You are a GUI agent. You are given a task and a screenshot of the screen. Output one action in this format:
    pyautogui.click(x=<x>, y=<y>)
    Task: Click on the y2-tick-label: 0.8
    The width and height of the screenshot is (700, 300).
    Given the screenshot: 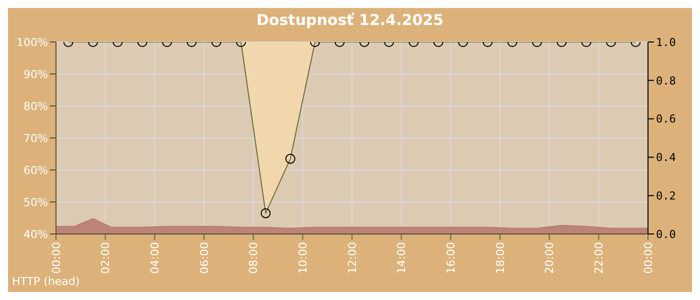 What is the action you would take?
    pyautogui.click(x=666, y=81)
    